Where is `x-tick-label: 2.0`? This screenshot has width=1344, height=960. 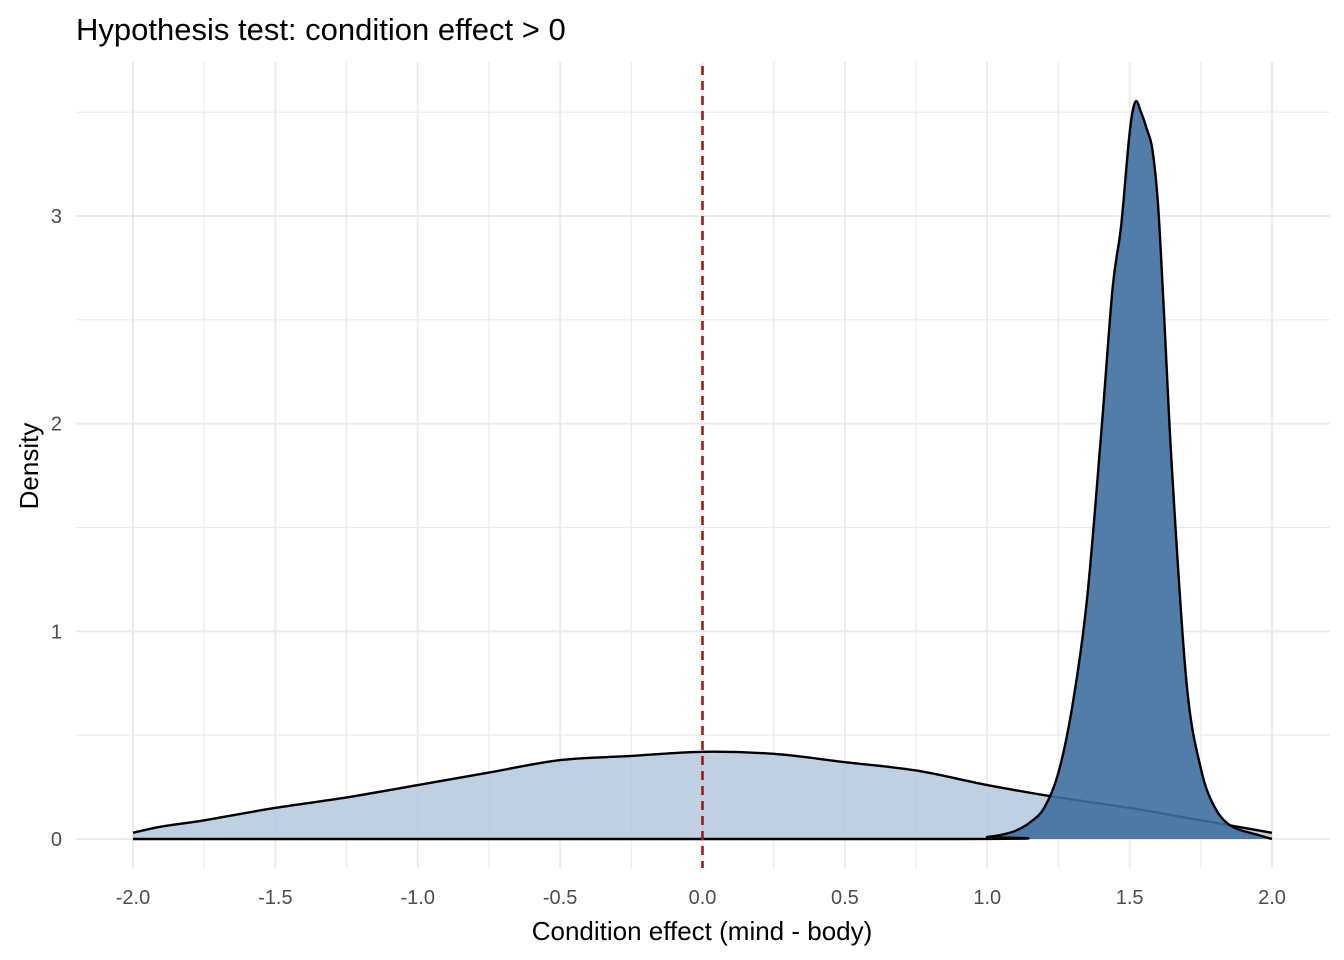 x-tick-label: 2.0 is located at coordinates (1272, 898).